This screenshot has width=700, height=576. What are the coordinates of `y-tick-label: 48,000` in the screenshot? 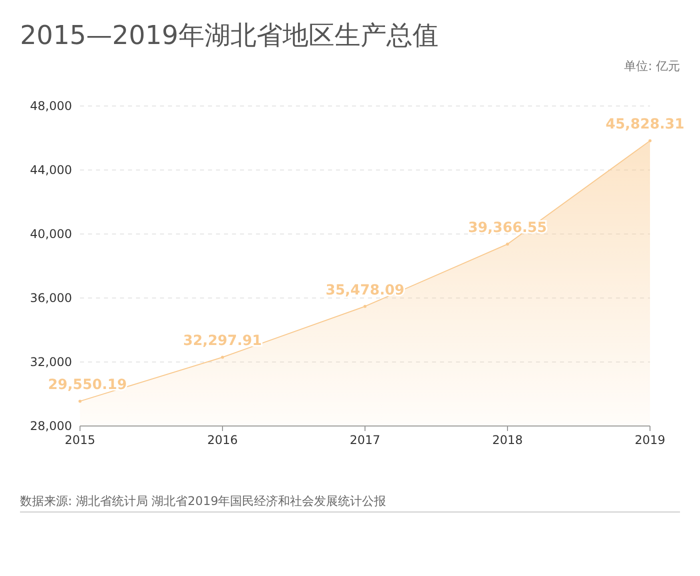 It's located at (51, 106).